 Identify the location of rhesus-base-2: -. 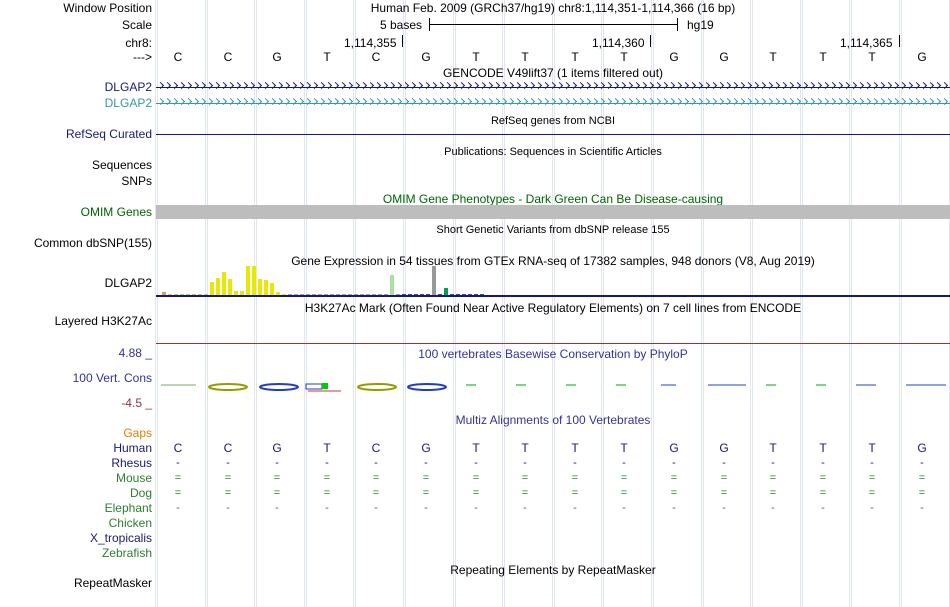
(277, 463).